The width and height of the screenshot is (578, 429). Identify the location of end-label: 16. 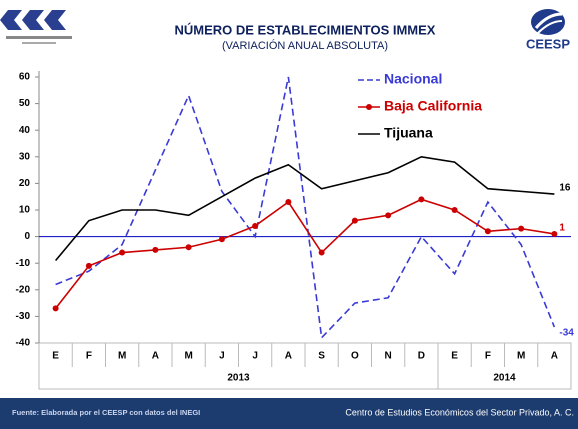
(565, 188).